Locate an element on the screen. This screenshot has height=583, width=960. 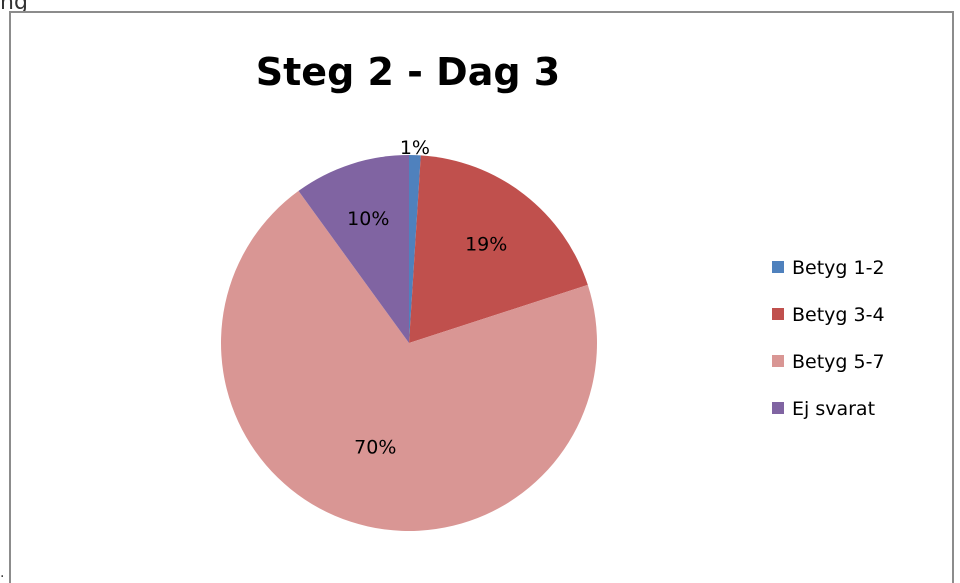
data-label-ej-svarat: 10% is located at coordinates (368, 219).